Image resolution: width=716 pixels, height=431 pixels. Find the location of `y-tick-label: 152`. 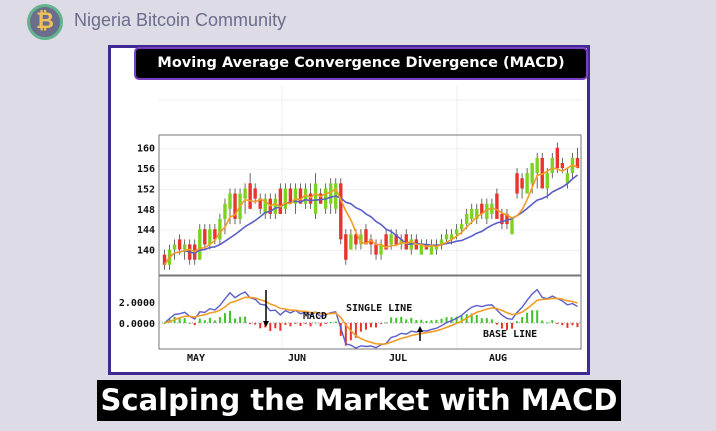

y-tick-label: 152 is located at coordinates (146, 189).